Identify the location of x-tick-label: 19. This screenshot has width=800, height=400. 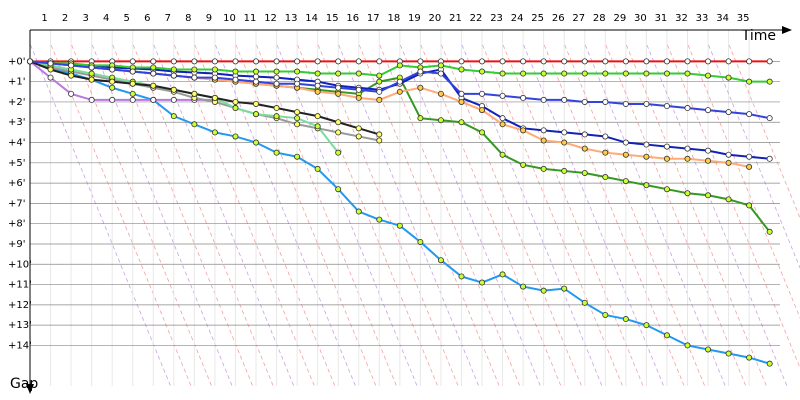
(414, 18).